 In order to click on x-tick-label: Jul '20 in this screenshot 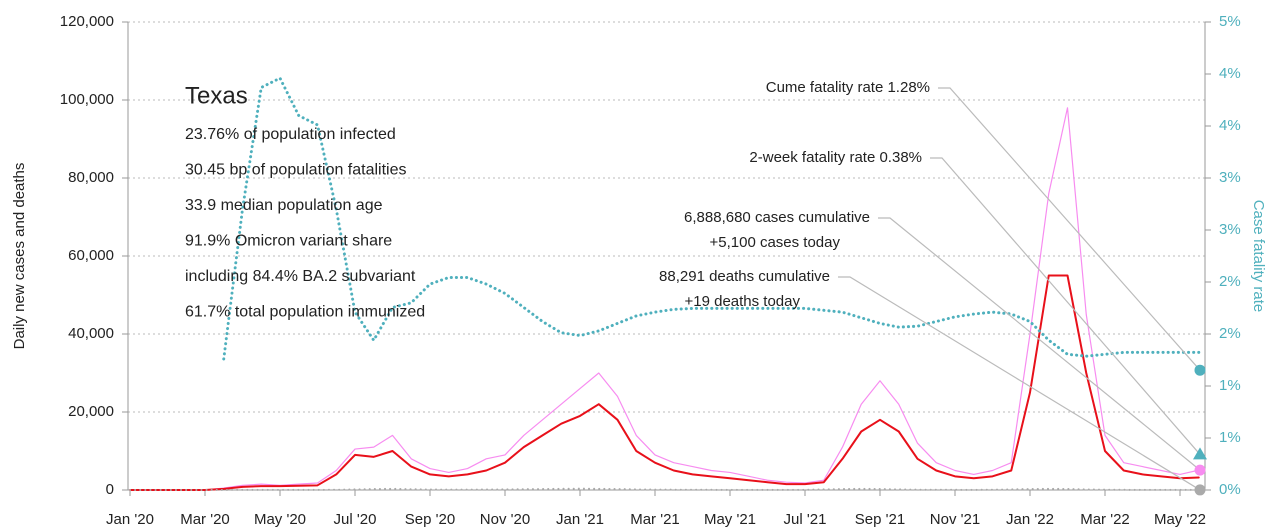, I will do `click(355, 519)`.